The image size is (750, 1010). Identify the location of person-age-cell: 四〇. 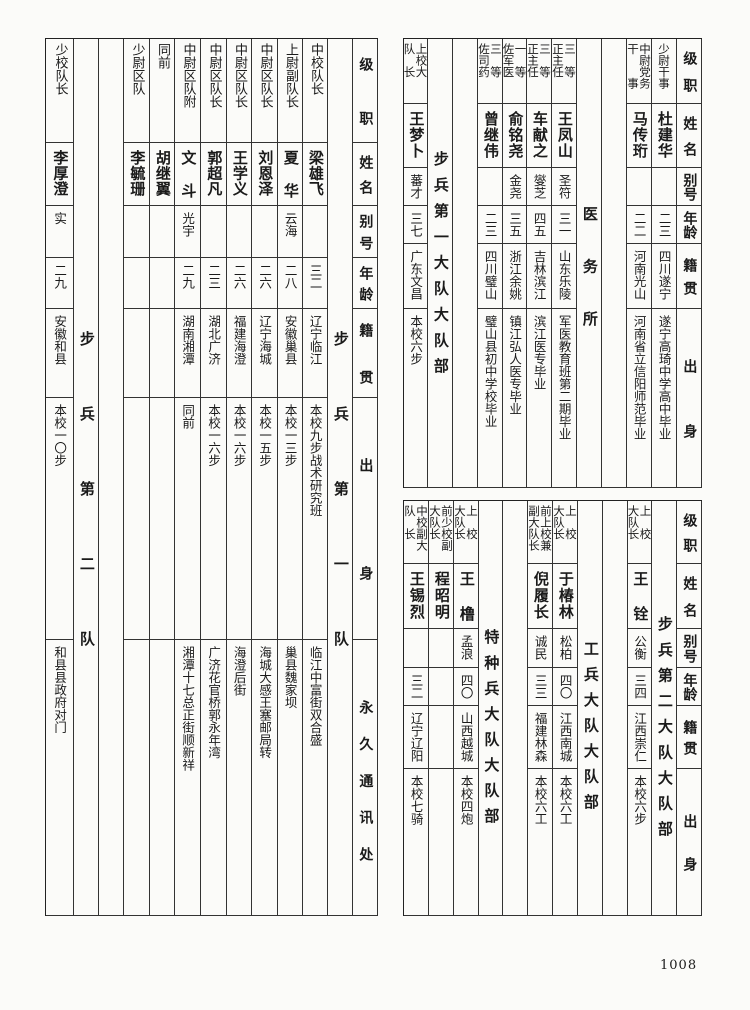
(466, 687).